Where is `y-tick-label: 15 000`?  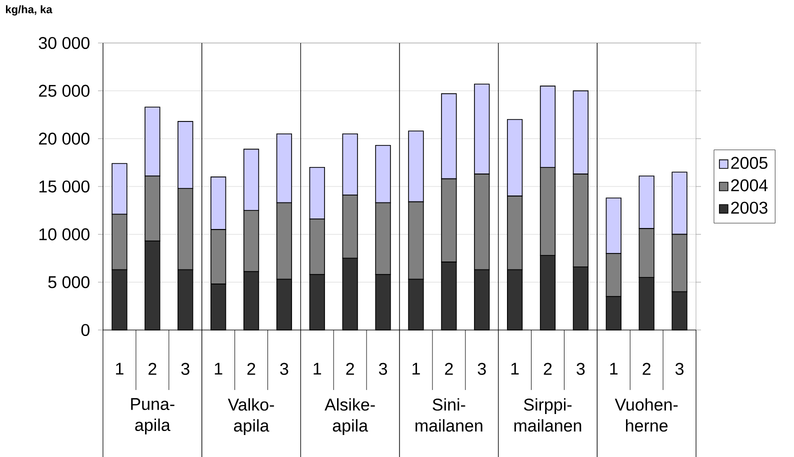
y-tick-label: 15 000 is located at coordinates (64, 186).